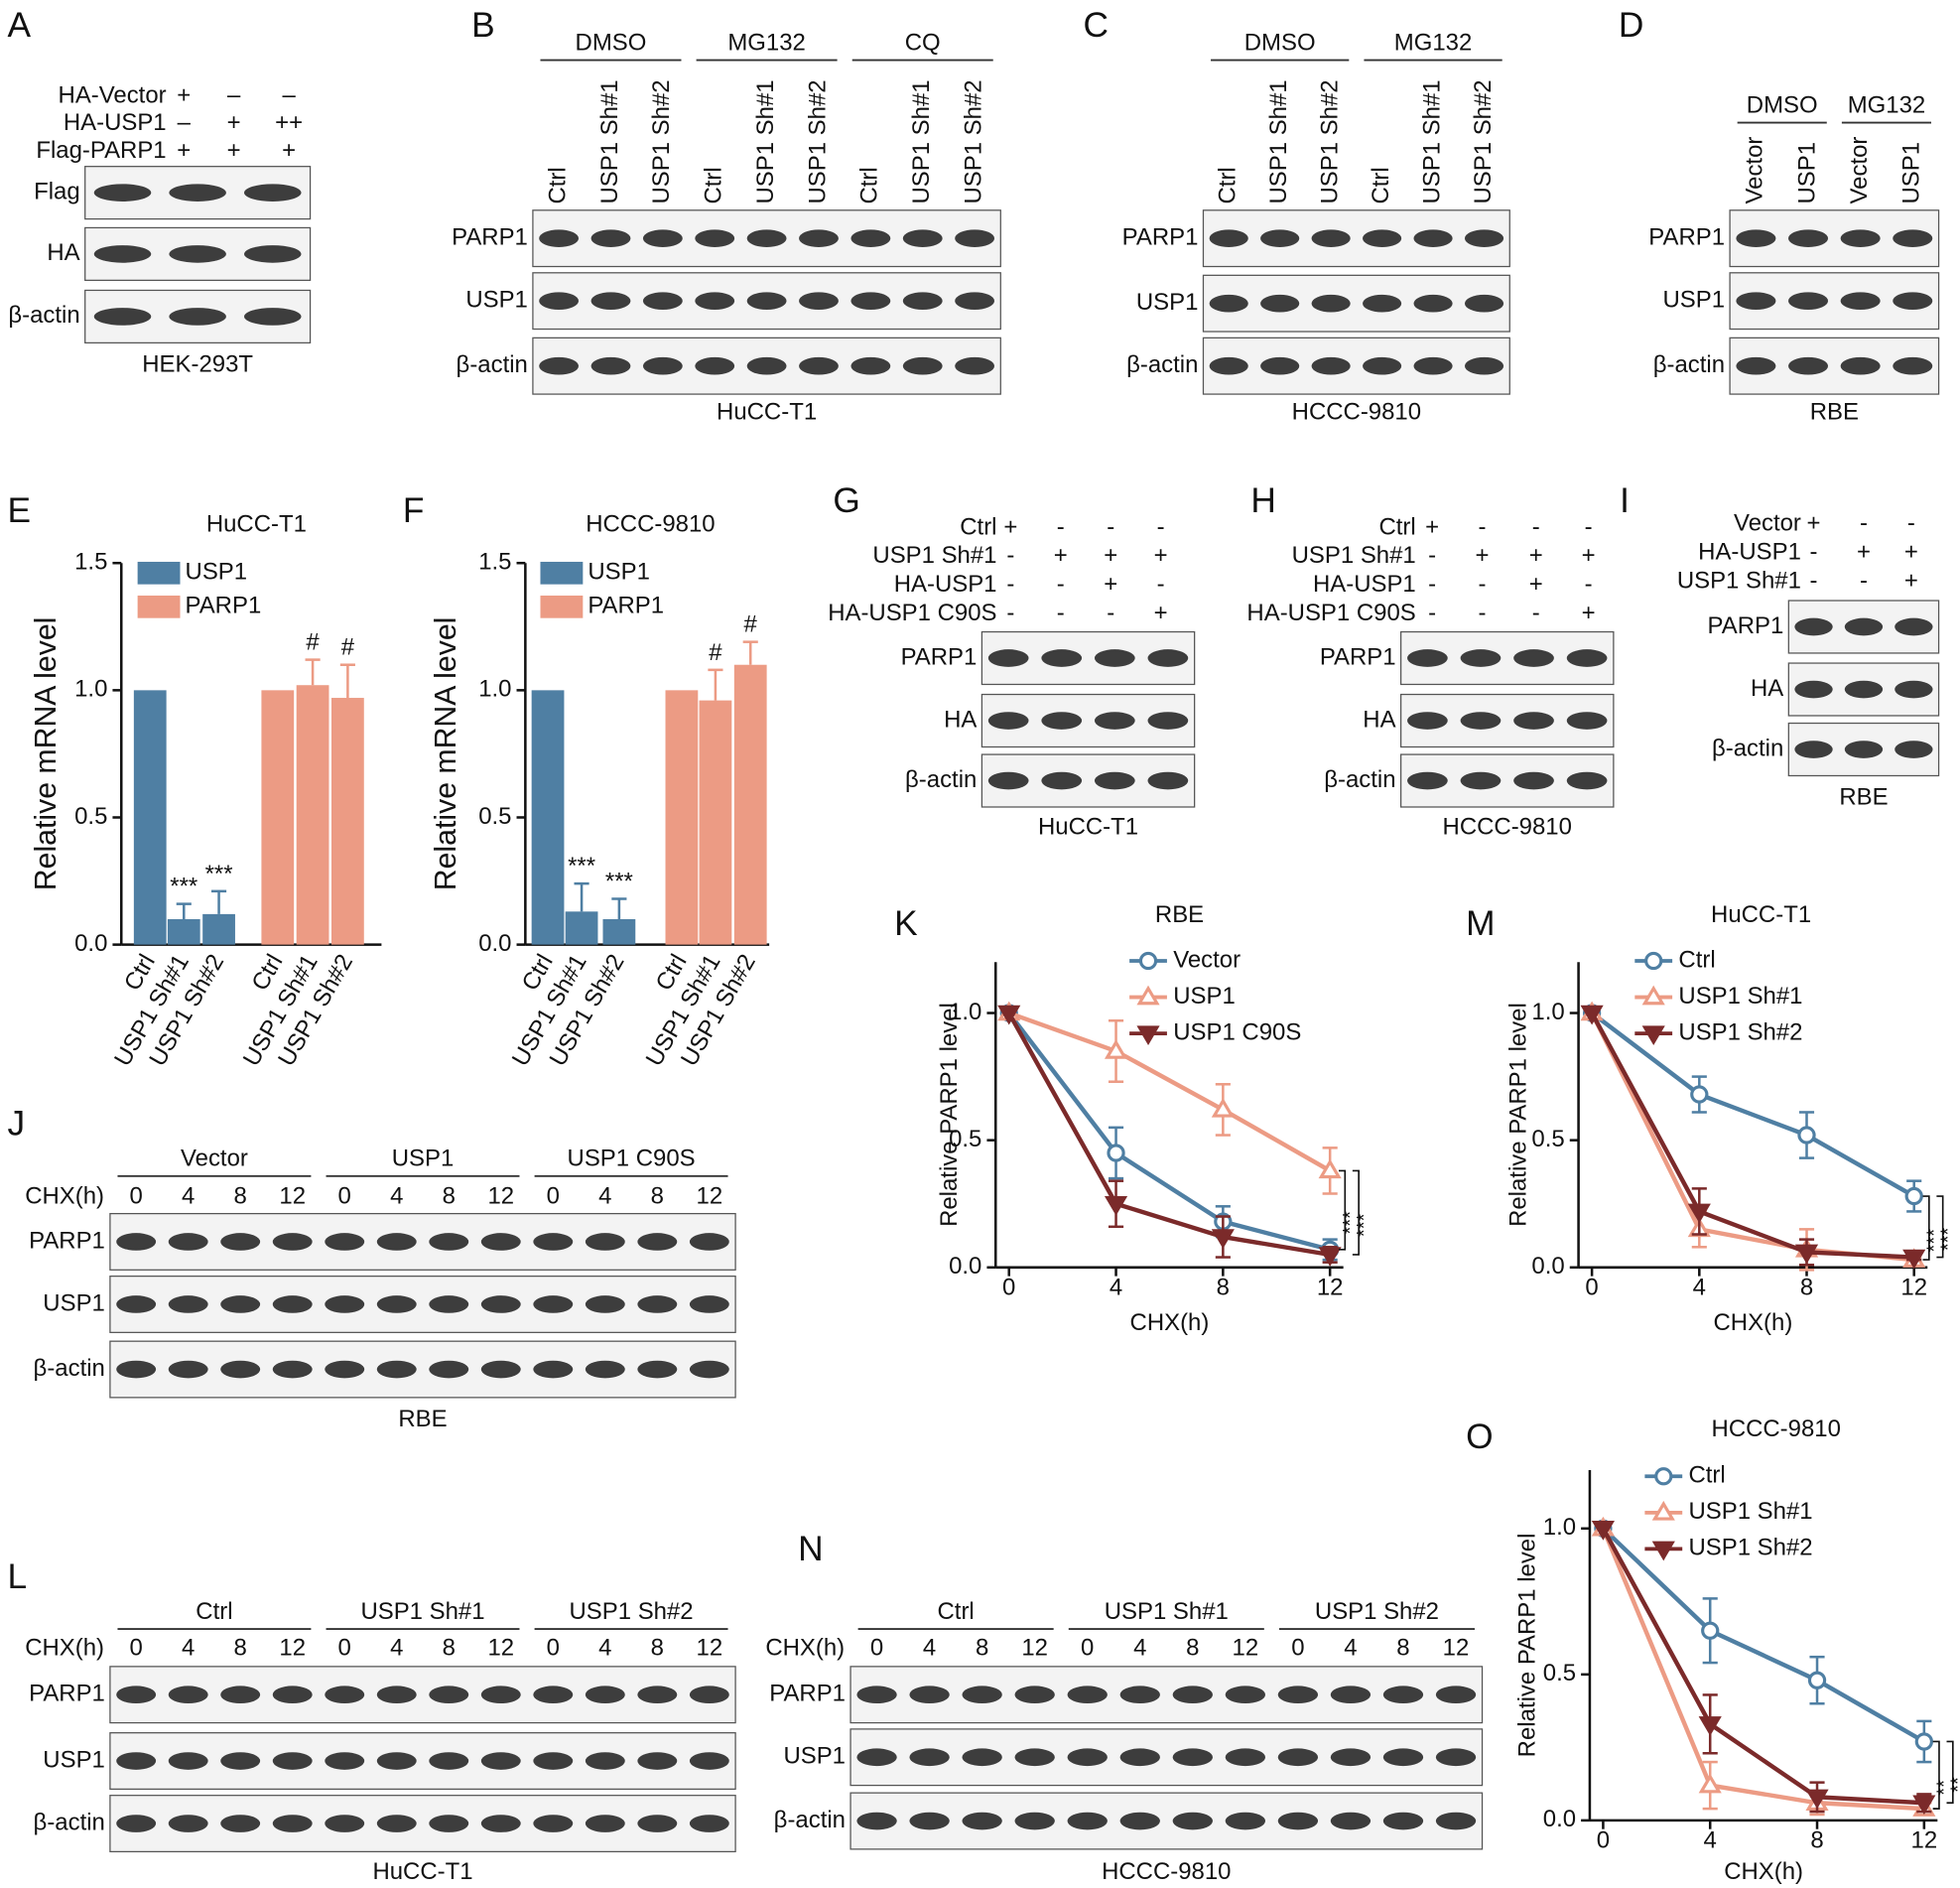  What do you see at coordinates (1237, 1031) in the screenshot?
I see `legend-label: USP1 C90S` at bounding box center [1237, 1031].